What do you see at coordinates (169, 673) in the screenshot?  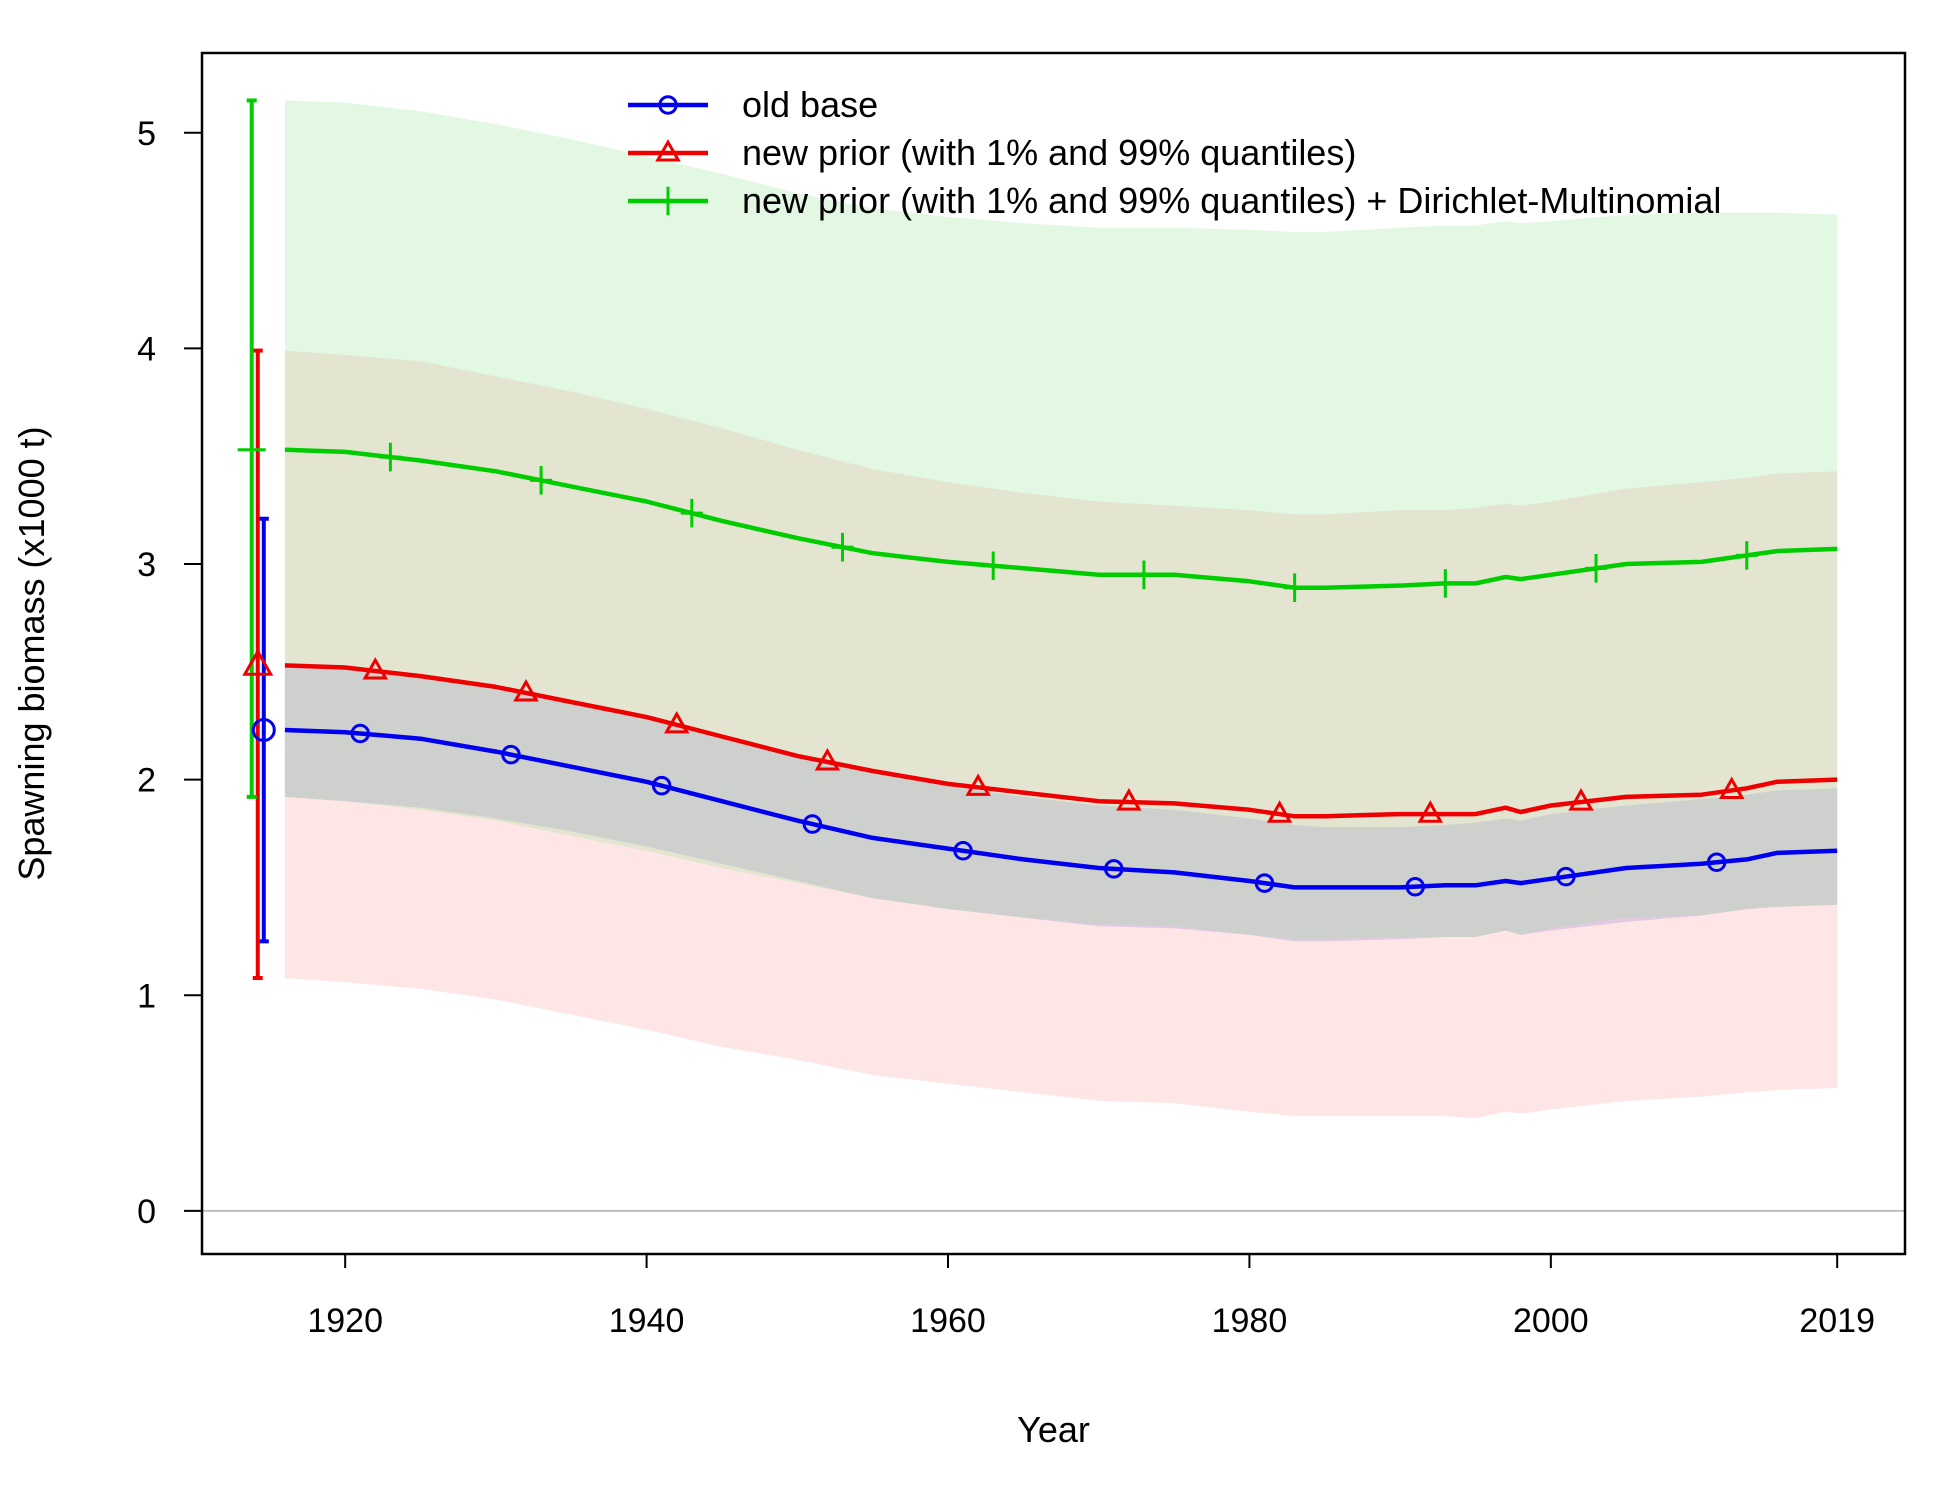 I see `y-axis: 0 1 2 3 4 5` at bounding box center [169, 673].